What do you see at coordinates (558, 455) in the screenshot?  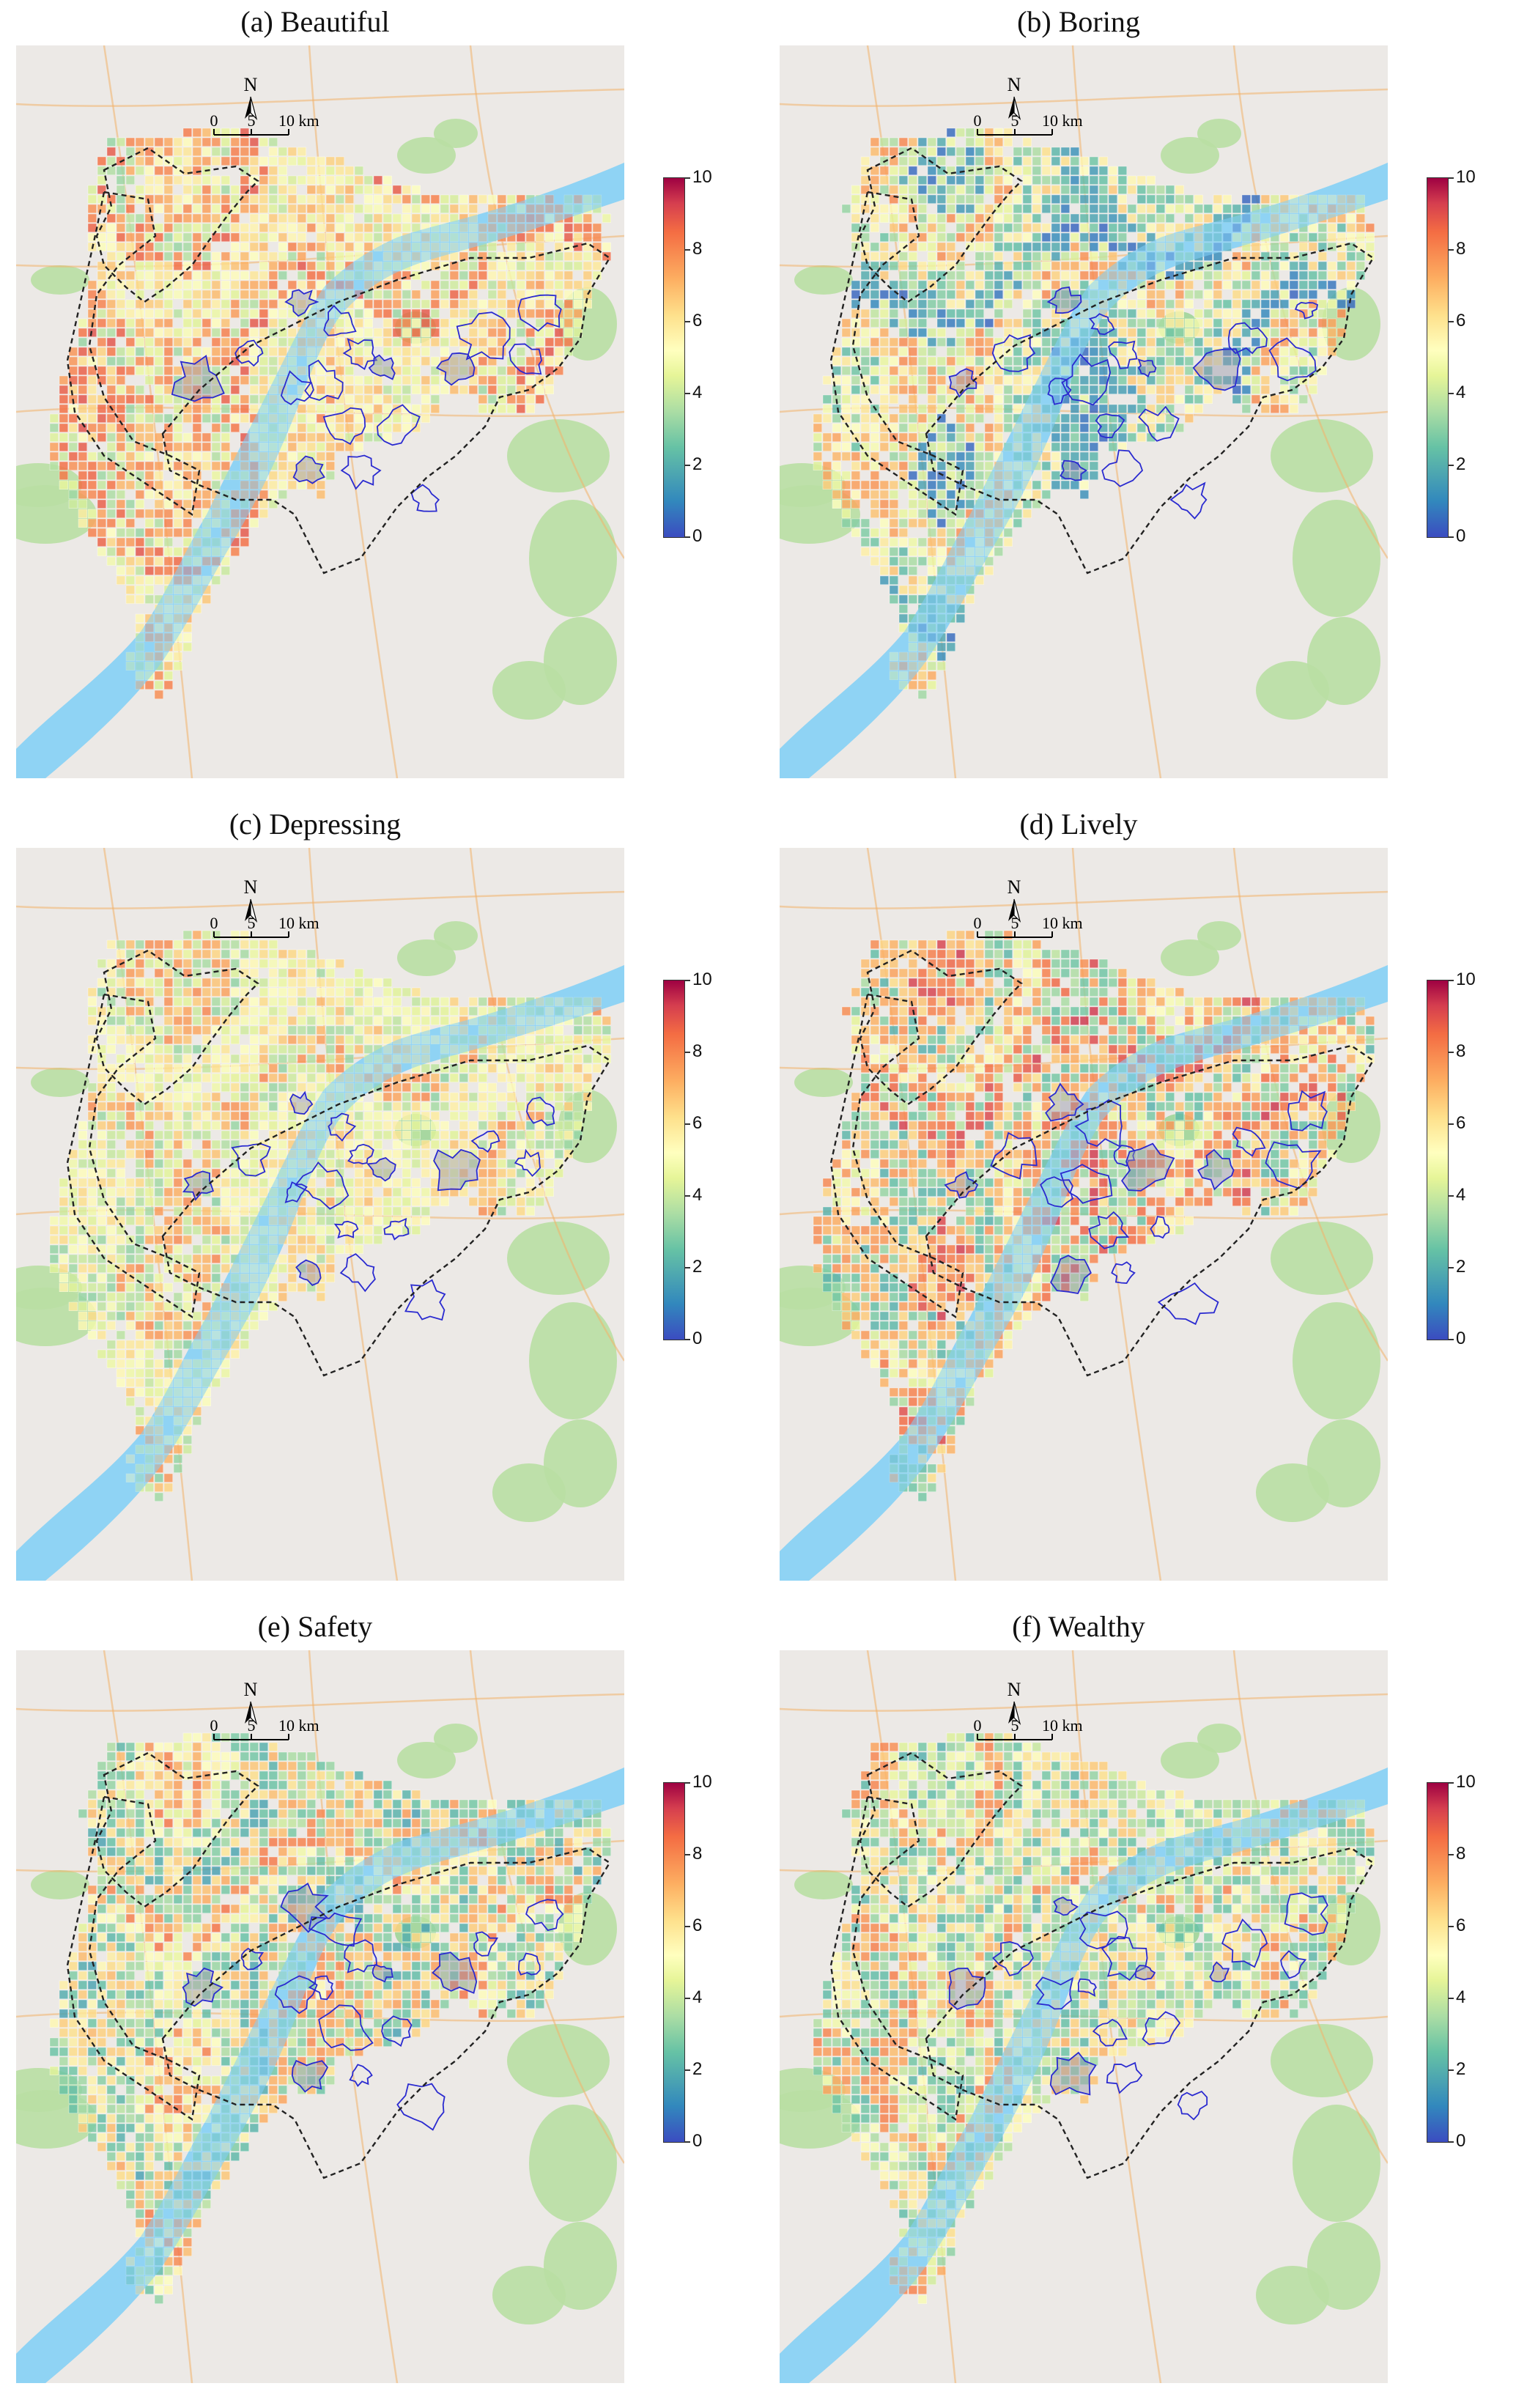 I see `green-space` at bounding box center [558, 455].